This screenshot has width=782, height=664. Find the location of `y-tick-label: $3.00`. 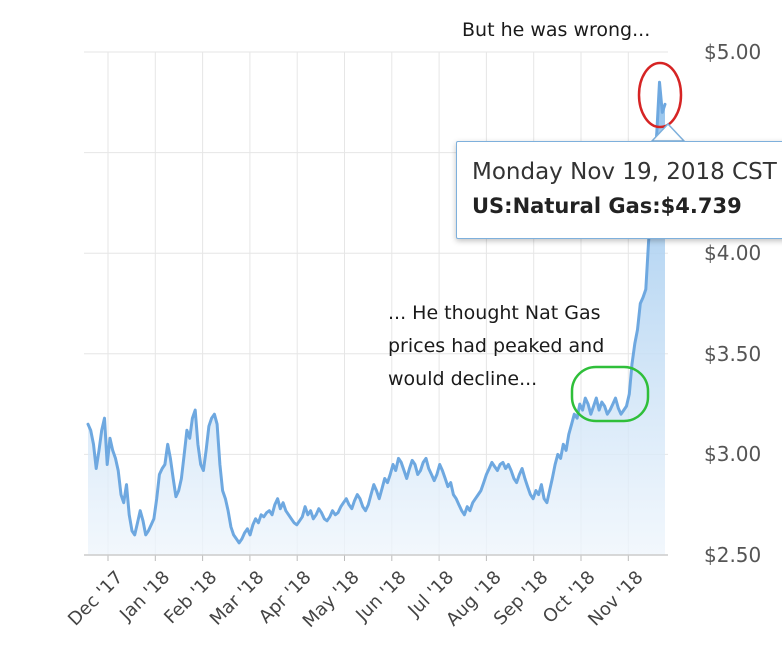

y-tick-label: $3.00 is located at coordinates (733, 454).